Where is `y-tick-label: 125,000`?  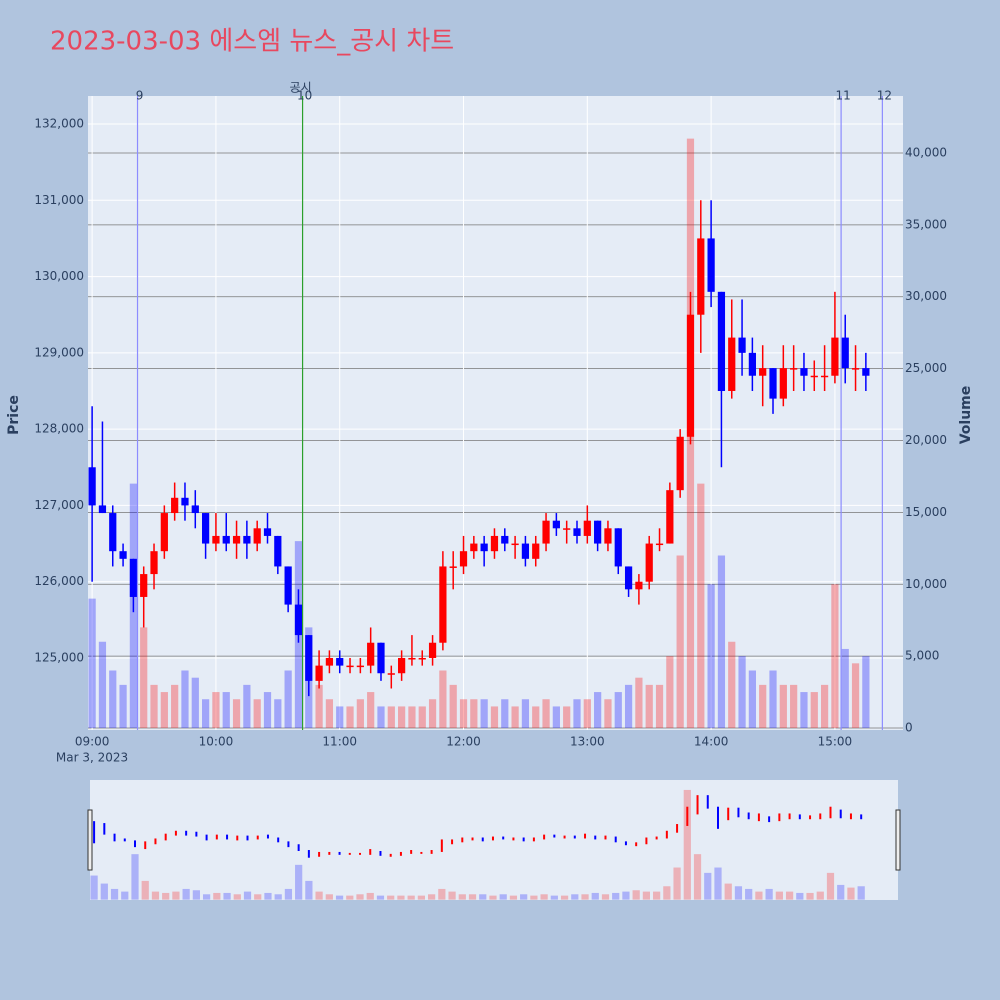 y-tick-label: 125,000 is located at coordinates (59, 657).